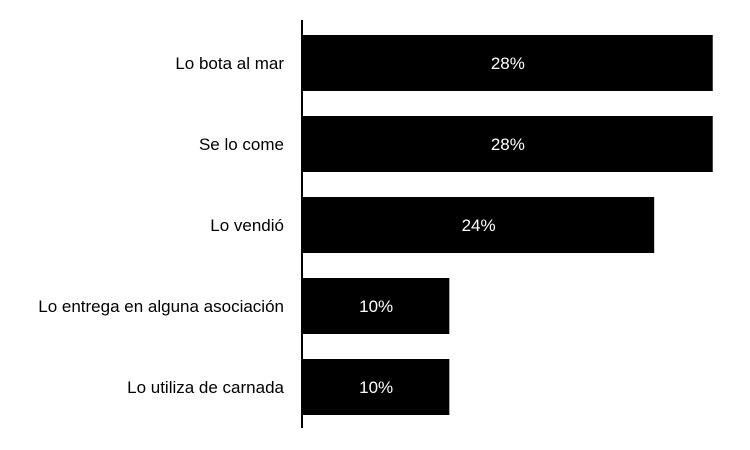  I want to click on category-label-4: Lo utiliza de carnada, so click(205, 387).